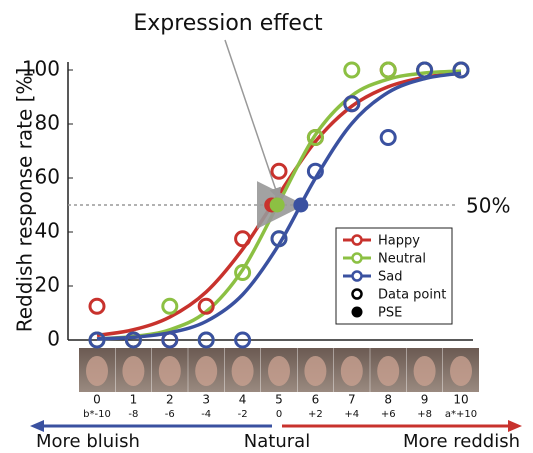  I want to click on direction-label: Natural, so click(277, 441).